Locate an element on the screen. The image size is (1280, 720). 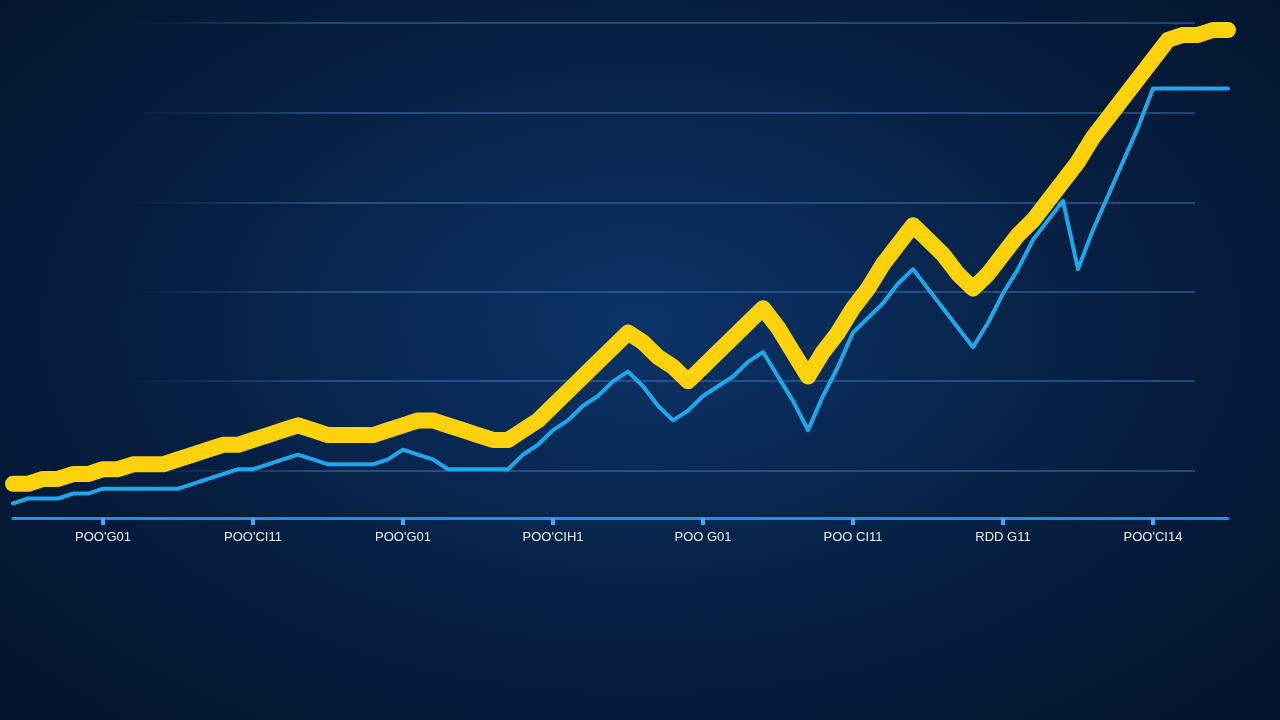
x-tick-label: RDD G11 is located at coordinates (1003, 536).